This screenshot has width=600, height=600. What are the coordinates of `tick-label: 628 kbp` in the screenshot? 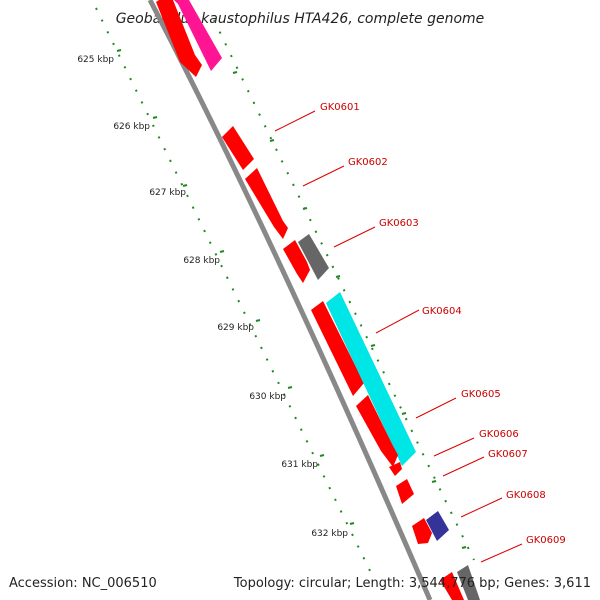 It's located at (201, 261).